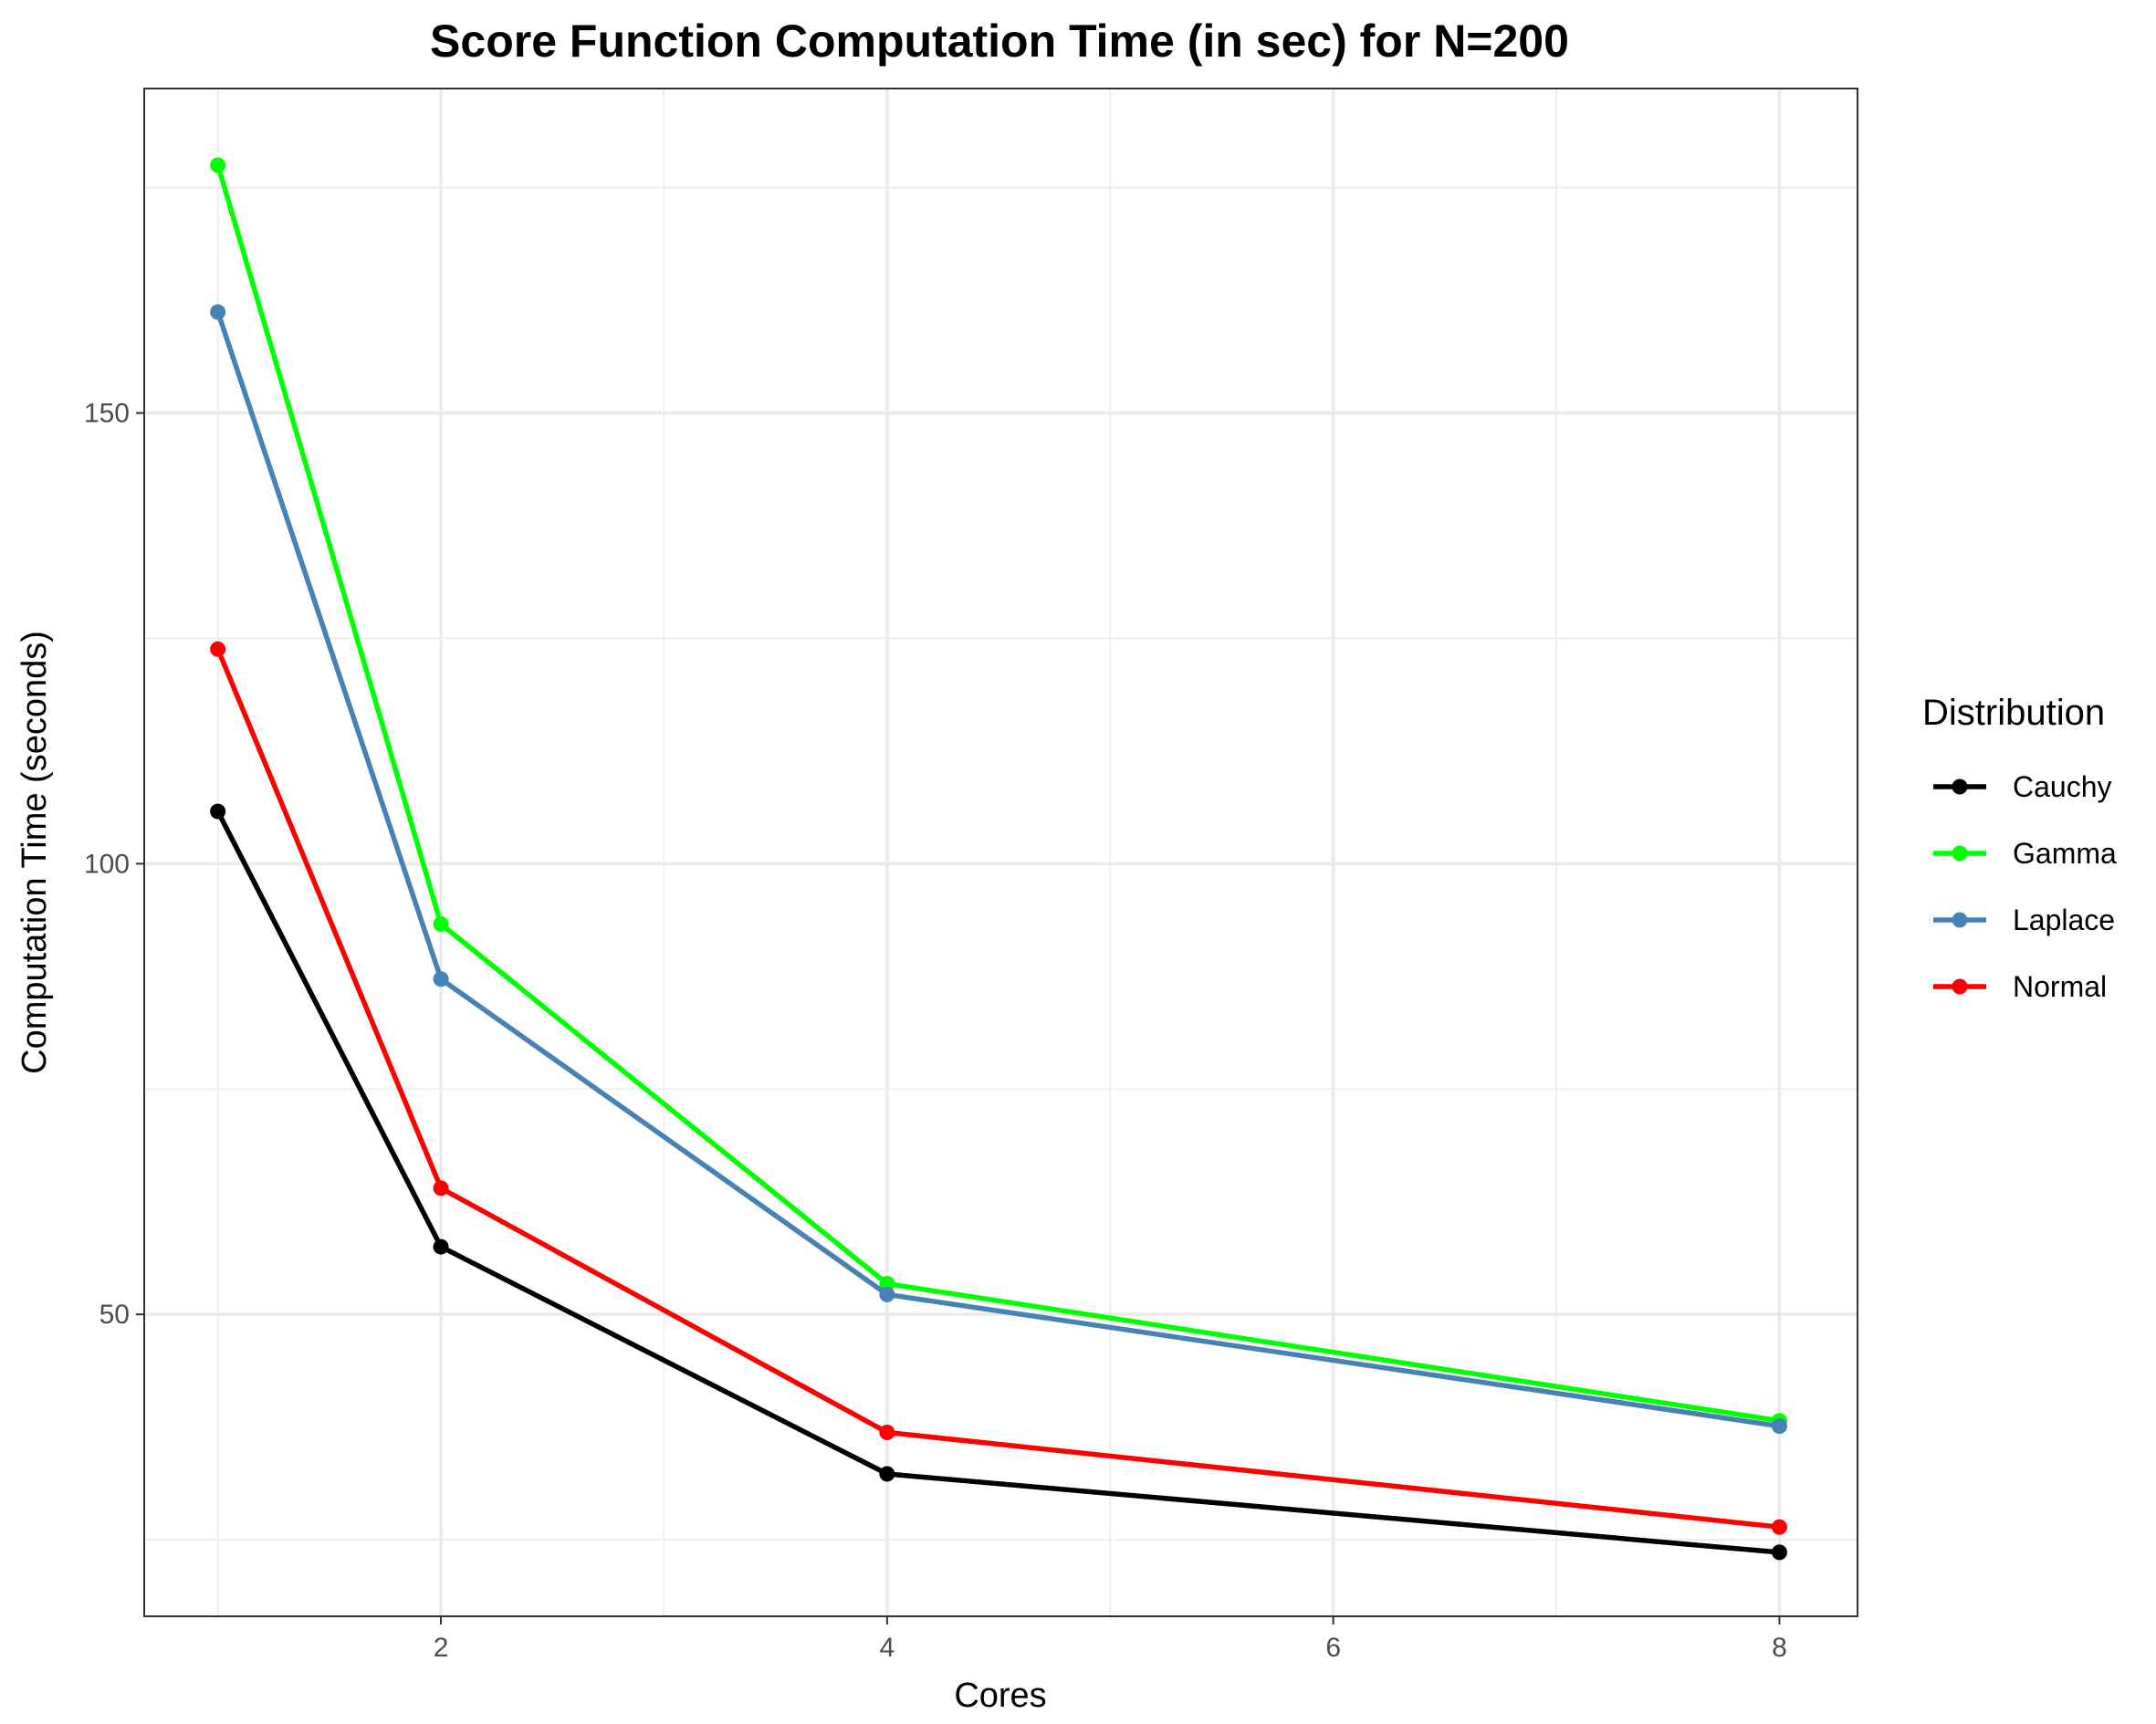 This screenshot has width=2156, height=1724. Describe the element at coordinates (35, 852) in the screenshot. I see `y-axis-title: Computation Time (seconds)` at that location.